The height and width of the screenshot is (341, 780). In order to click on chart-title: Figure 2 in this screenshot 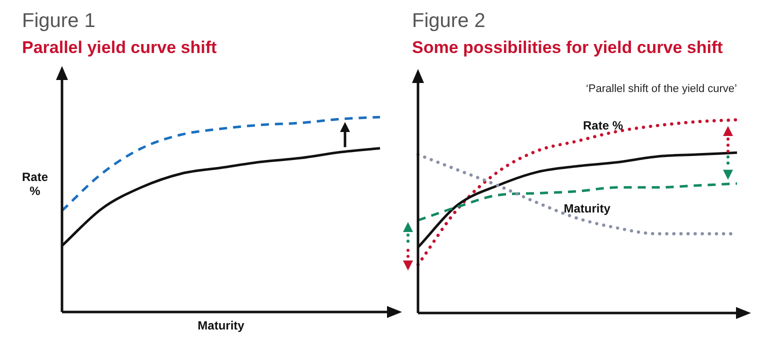, I will do `click(449, 21)`.